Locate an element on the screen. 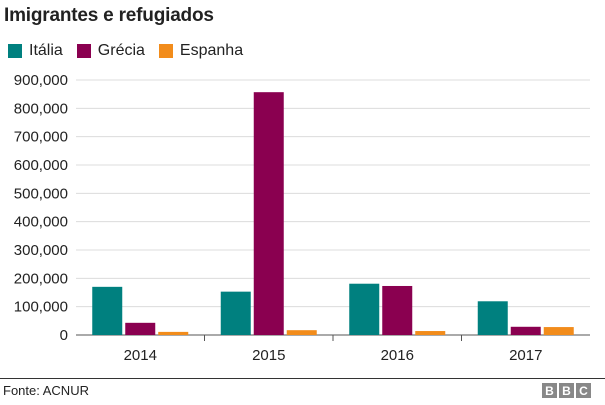  legend-swatch-espanha is located at coordinates (165, 51).